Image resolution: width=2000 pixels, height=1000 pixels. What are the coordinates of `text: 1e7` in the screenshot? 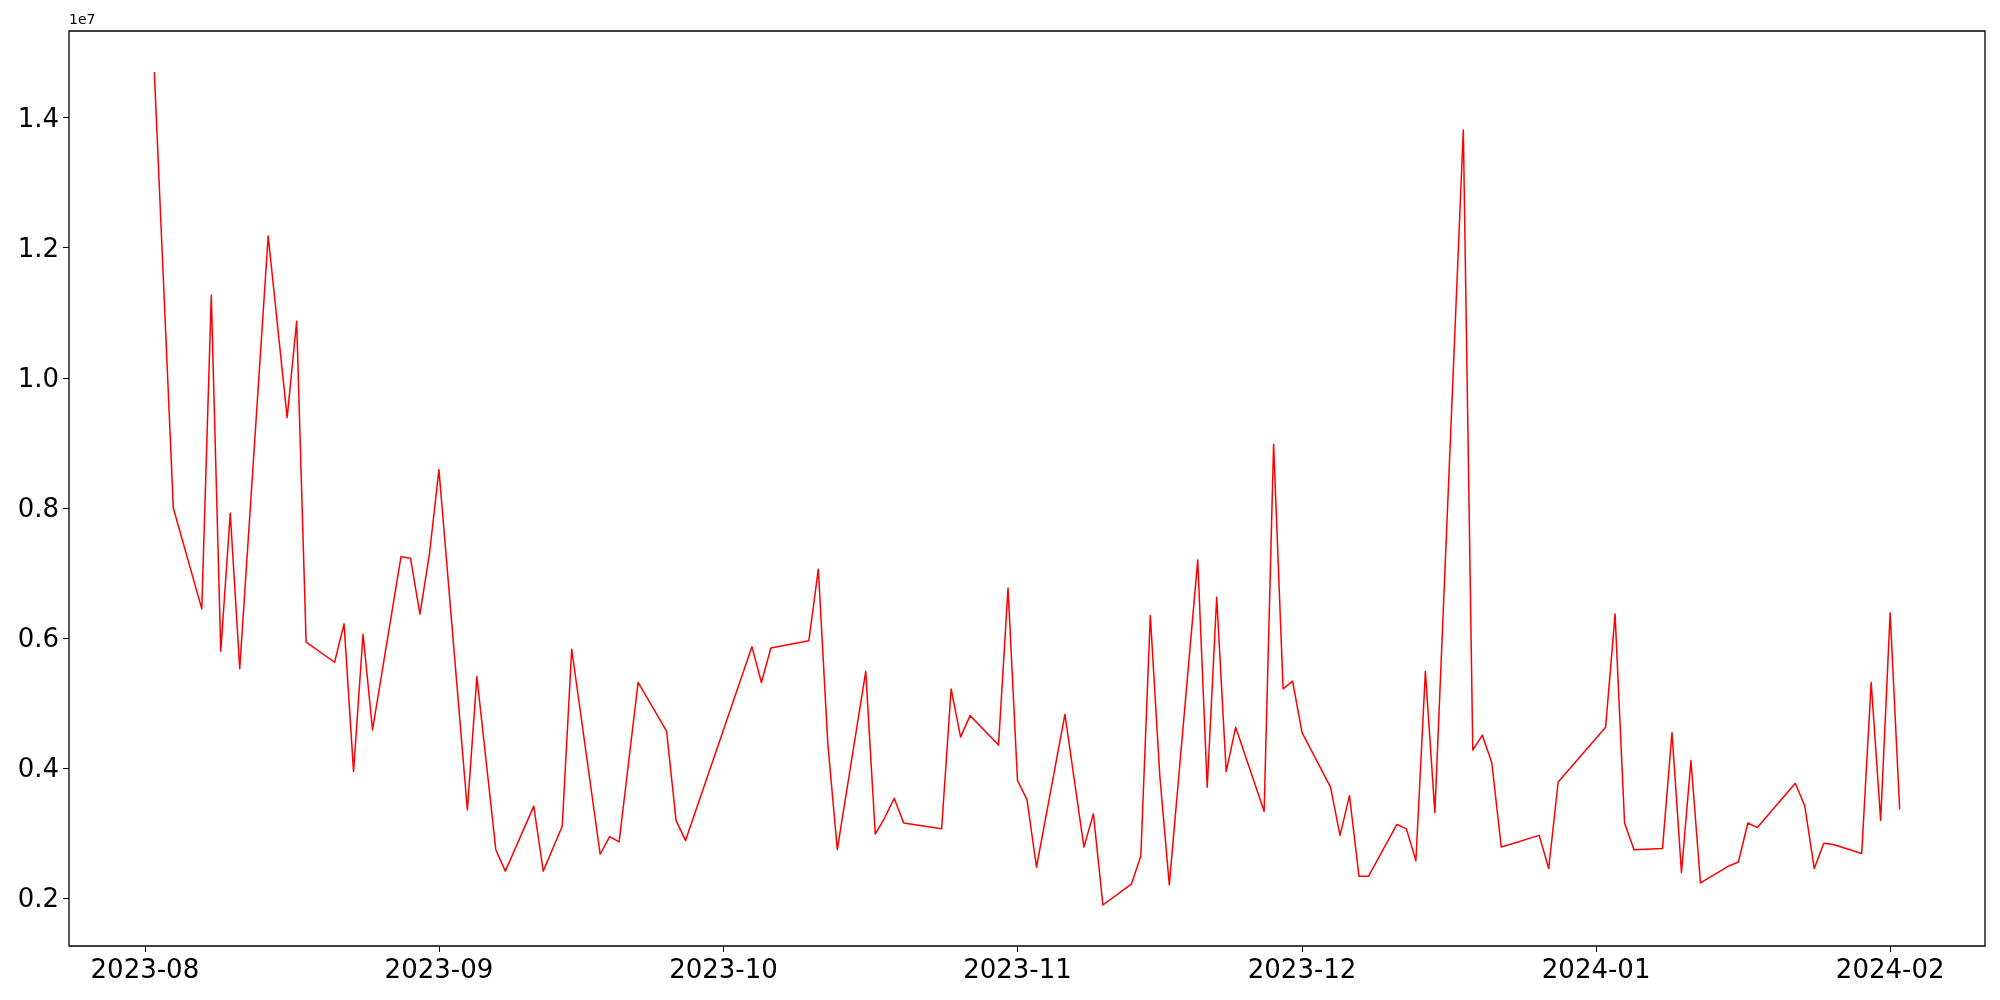 It's located at (82, 19).